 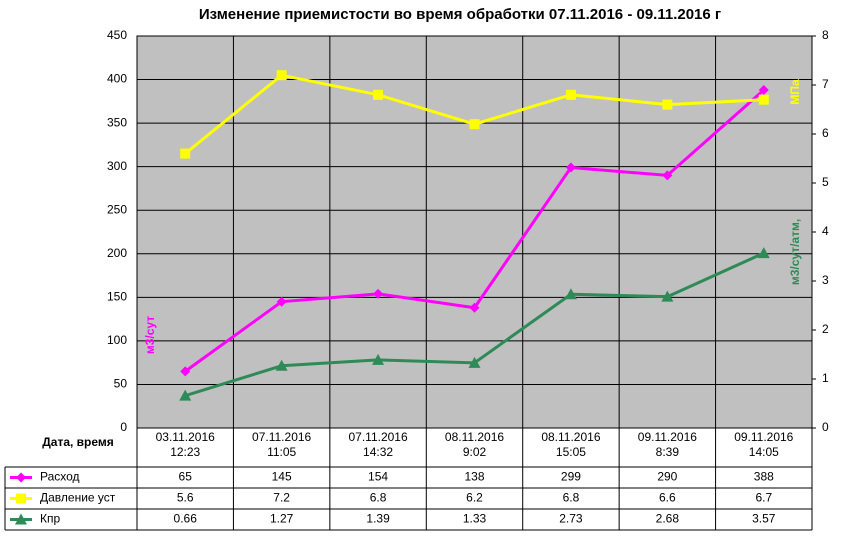 I want to click on y-tick-label: 100, so click(x=117, y=340).